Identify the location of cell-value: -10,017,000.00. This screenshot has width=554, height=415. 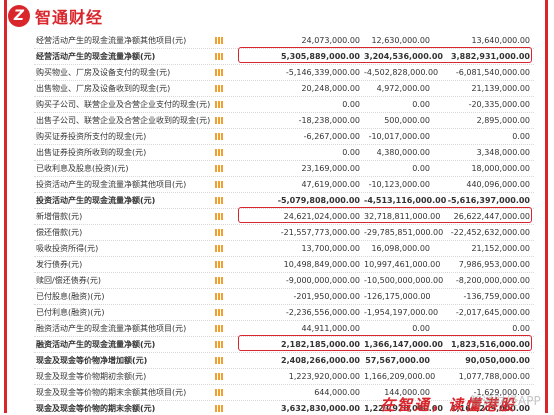
(399, 136).